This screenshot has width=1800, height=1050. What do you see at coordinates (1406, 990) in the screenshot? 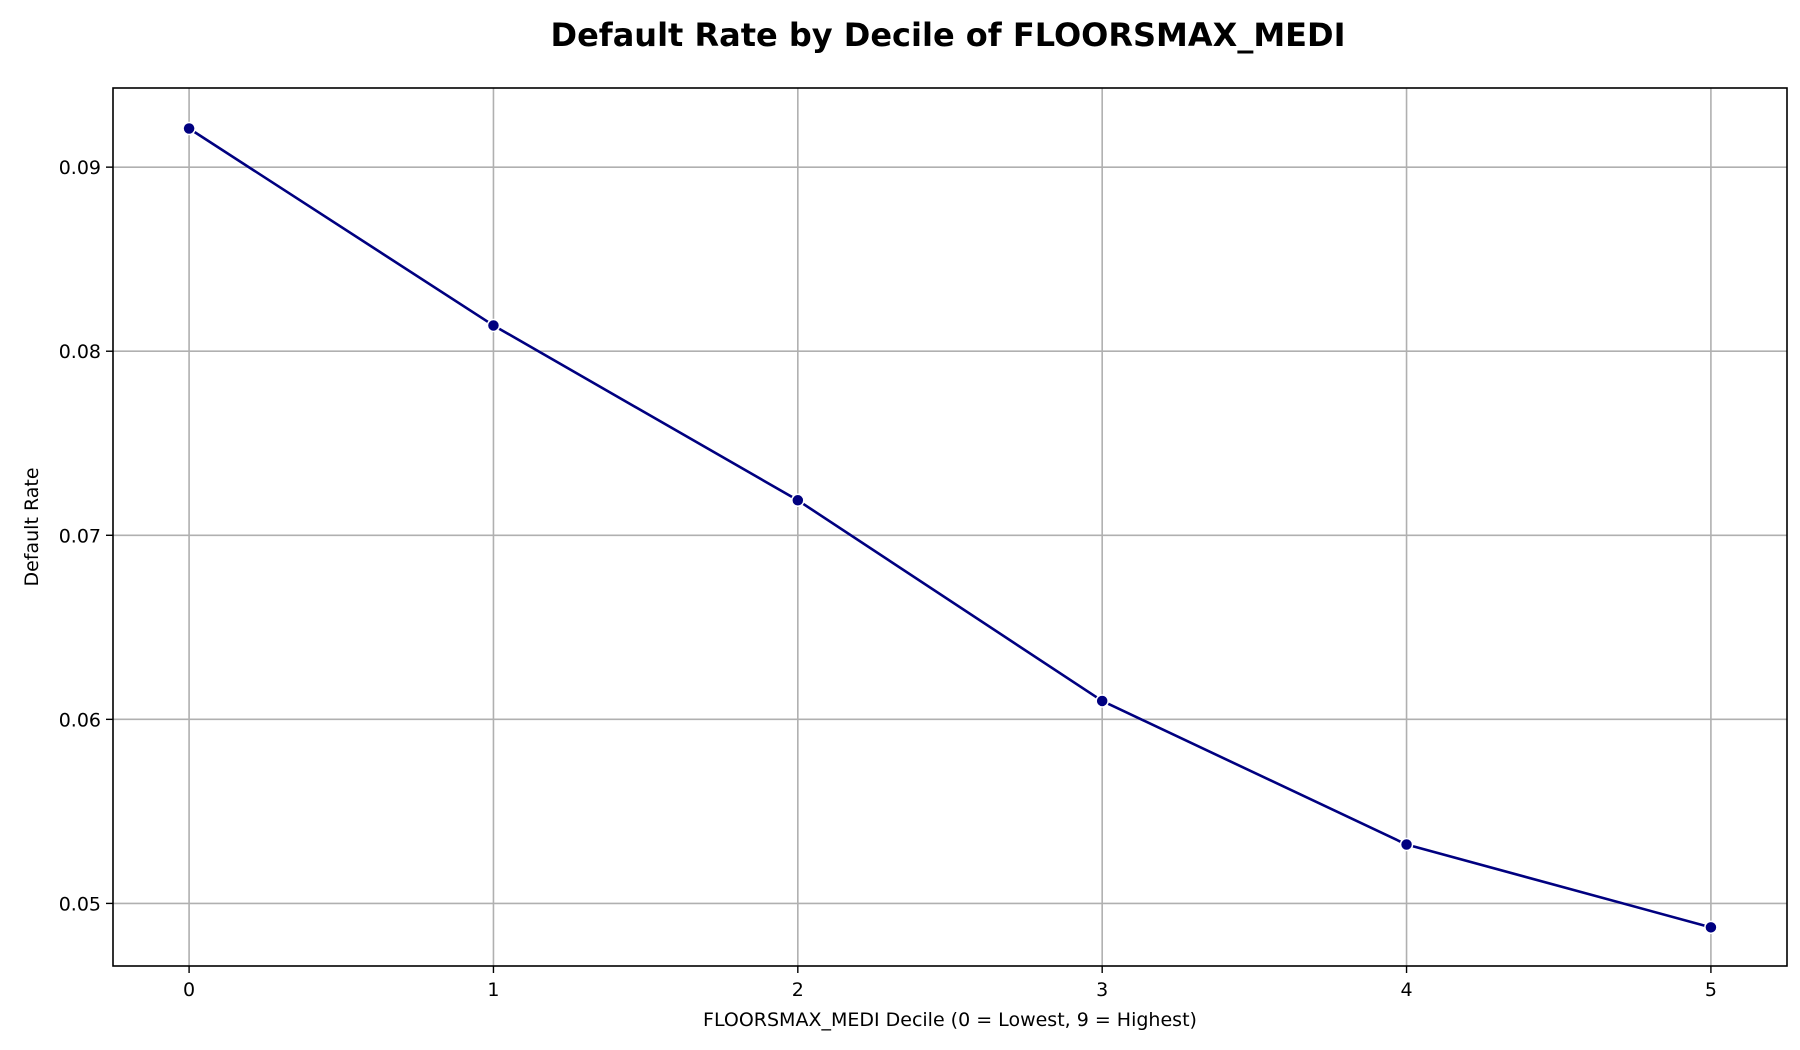
I see `x-tick-label: 4` at bounding box center [1406, 990].